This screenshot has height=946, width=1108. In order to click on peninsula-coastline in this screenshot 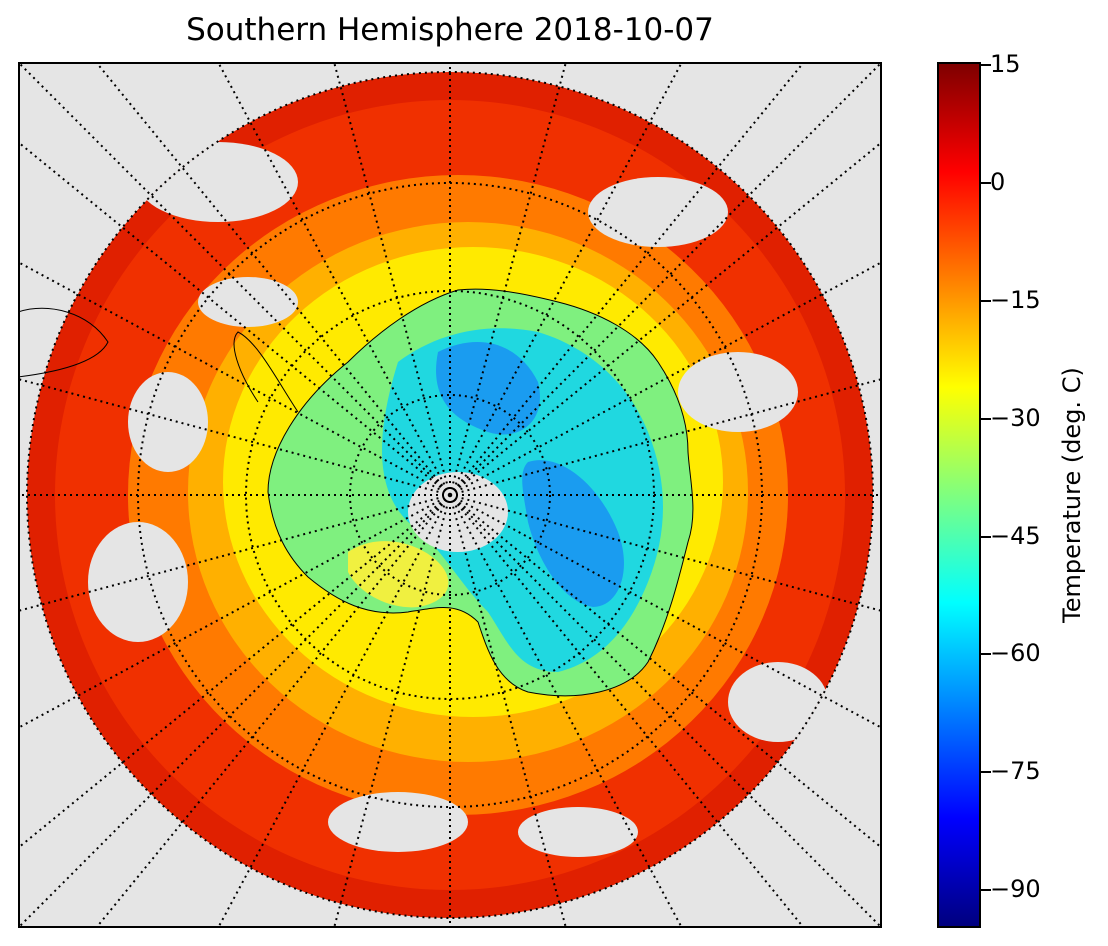, I will do `click(266, 372)`.